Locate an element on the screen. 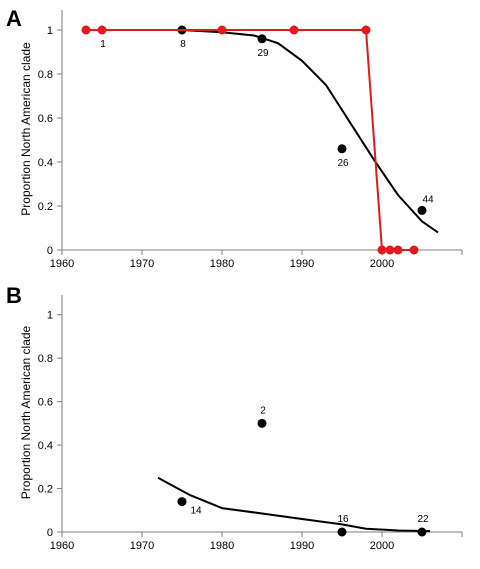 This screenshot has height=569, width=480. panel-b-x-tick-label: 2000 is located at coordinates (382, 546).